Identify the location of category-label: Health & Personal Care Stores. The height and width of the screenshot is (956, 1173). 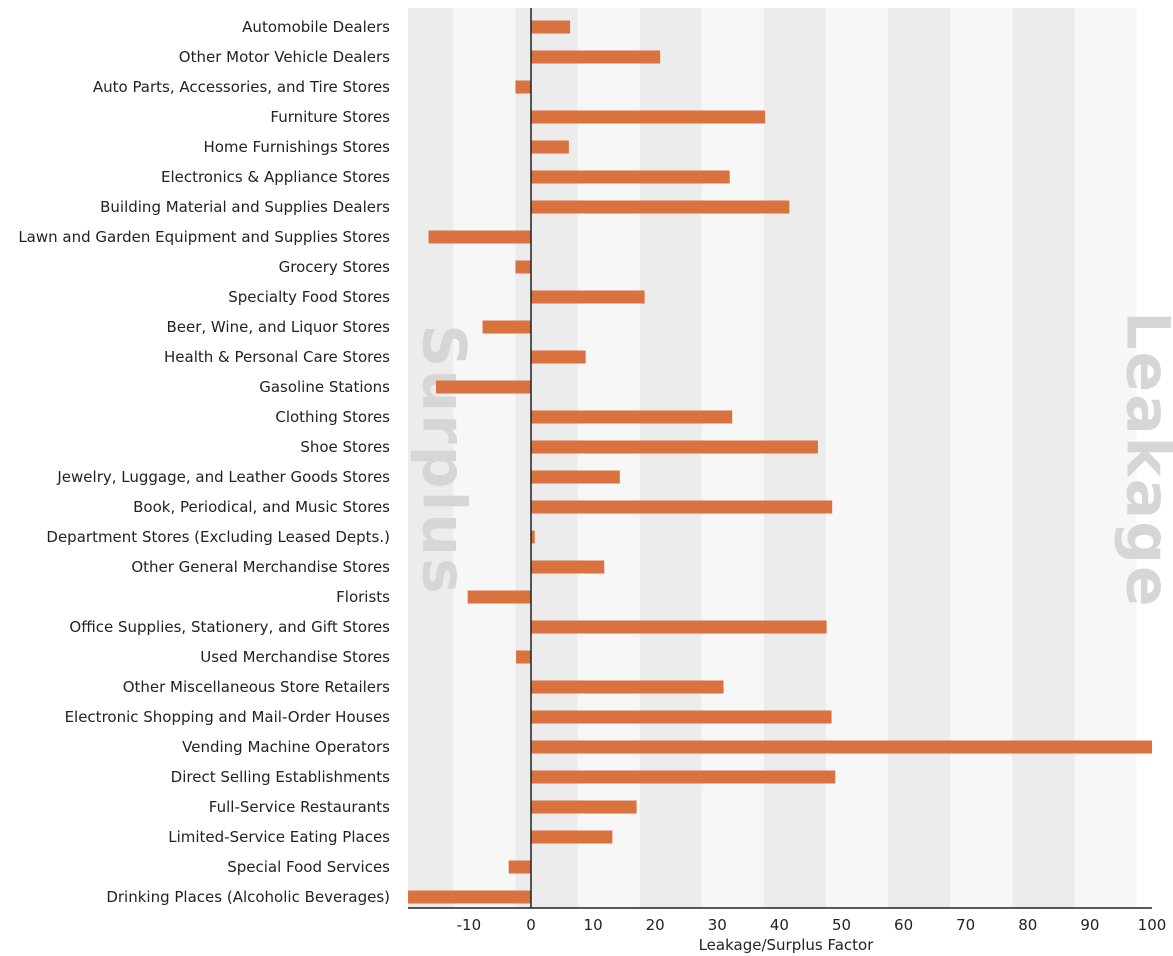
(277, 357).